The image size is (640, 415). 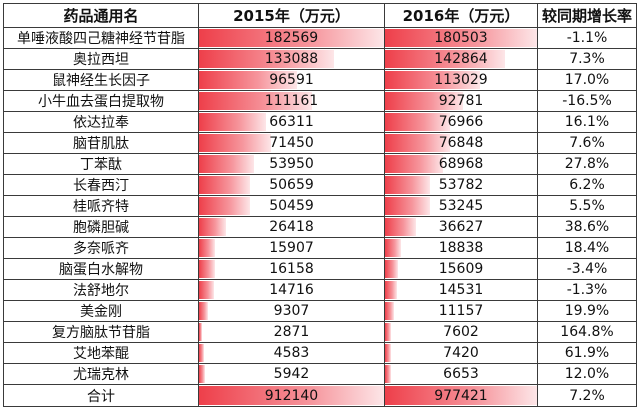 I want to click on table-row: 多奈哌齐 15907 18838 18.4%, so click(x=320, y=248).